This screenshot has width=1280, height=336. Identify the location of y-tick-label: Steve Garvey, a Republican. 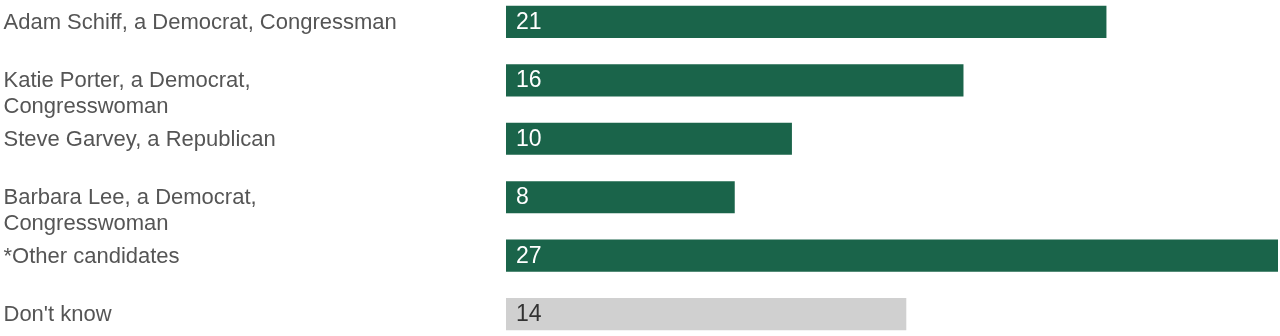
(139, 138).